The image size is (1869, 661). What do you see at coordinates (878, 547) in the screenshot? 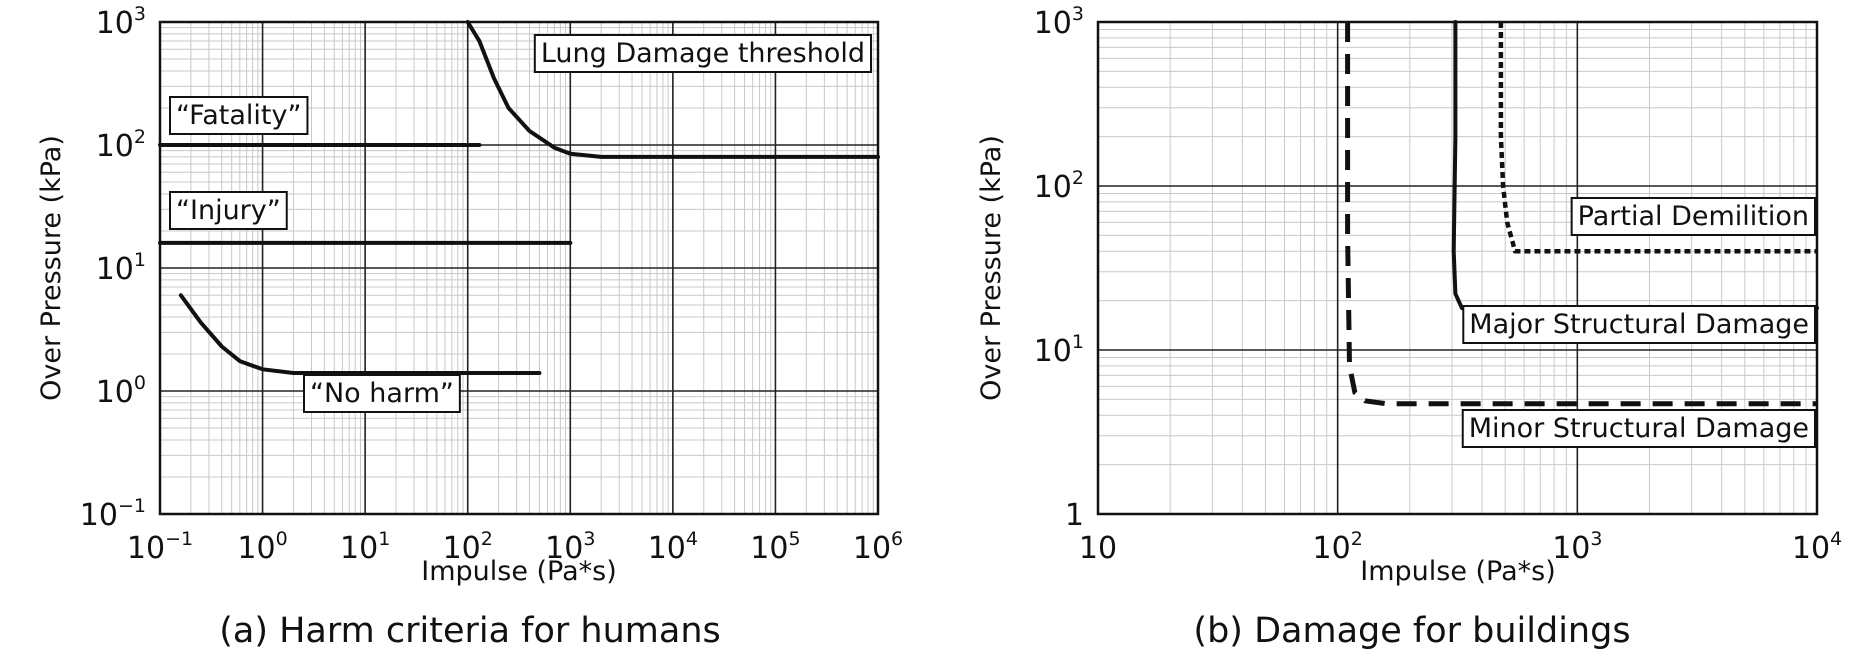
I see `x-tick-label: 10⁶` at bounding box center [878, 547].